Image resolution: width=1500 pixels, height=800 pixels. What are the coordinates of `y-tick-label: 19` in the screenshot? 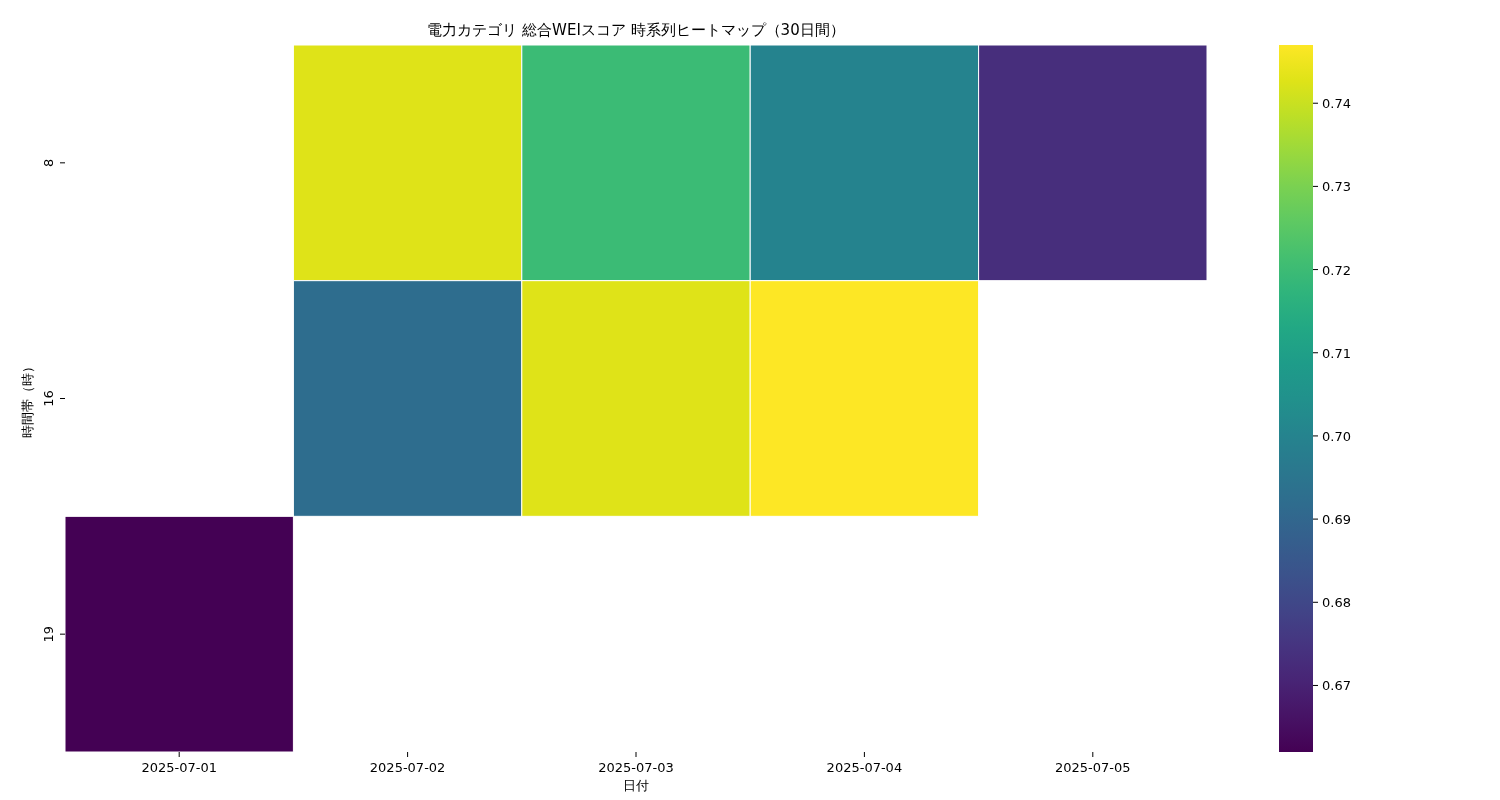 It's located at (48, 634).